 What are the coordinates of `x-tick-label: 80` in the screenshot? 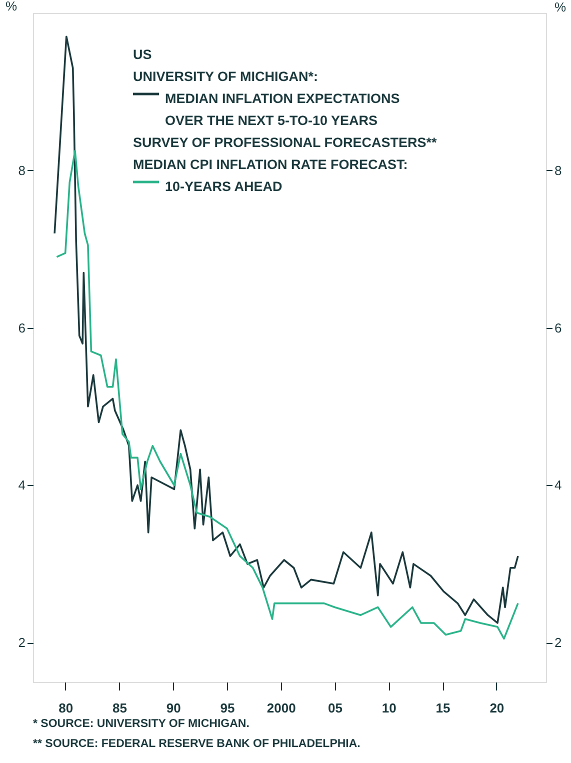 It's located at (66, 708).